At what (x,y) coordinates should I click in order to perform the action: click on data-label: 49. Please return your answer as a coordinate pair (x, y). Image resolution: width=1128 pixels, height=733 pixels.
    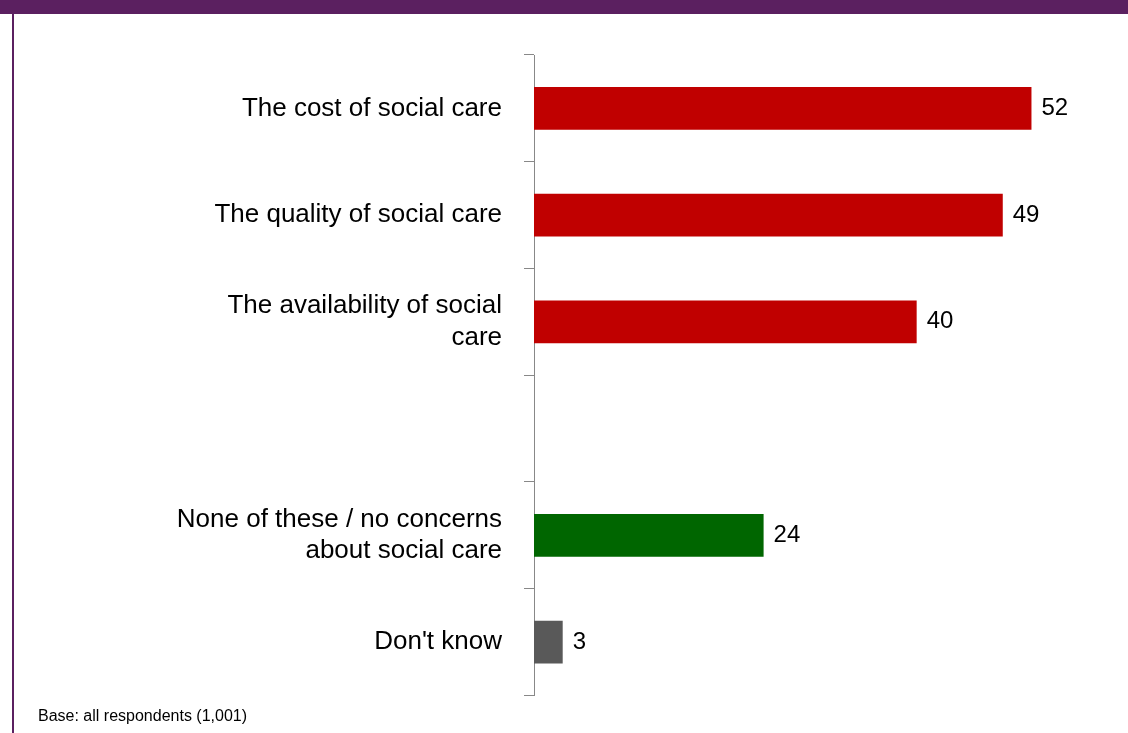
    Looking at the image, I should click on (1026, 213).